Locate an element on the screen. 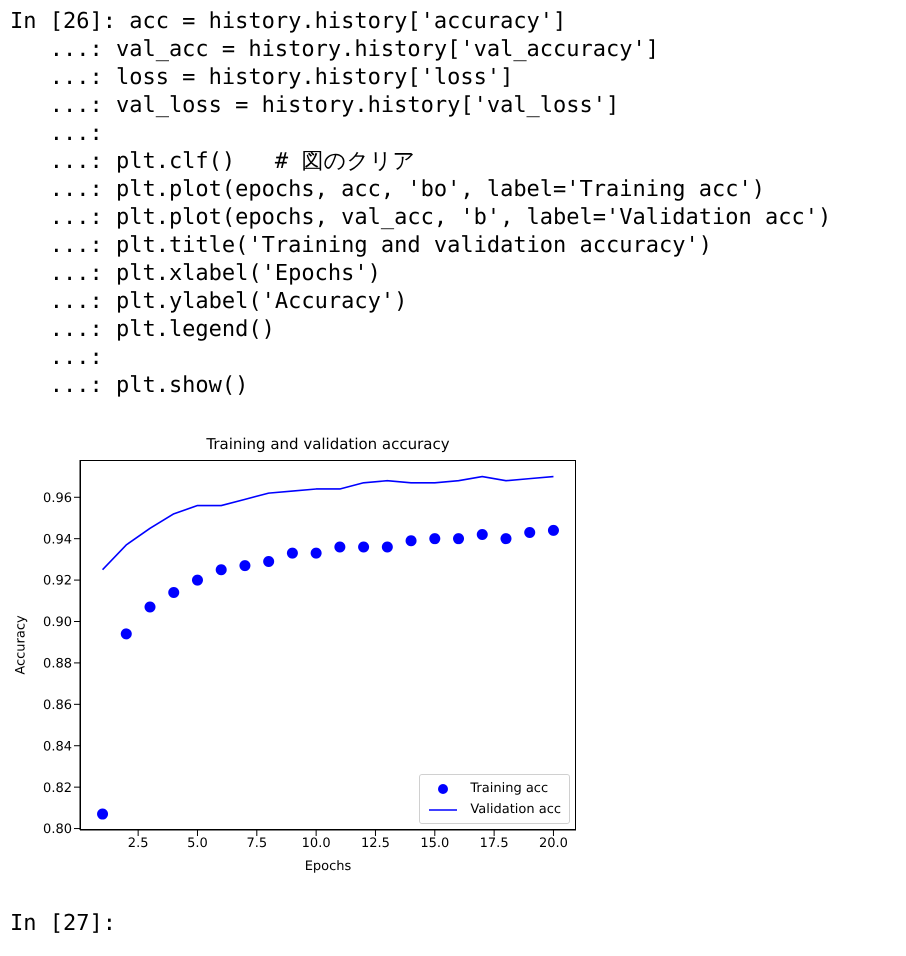 This screenshot has width=906, height=956. y-tick-label: 0.96 is located at coordinates (57, 498).